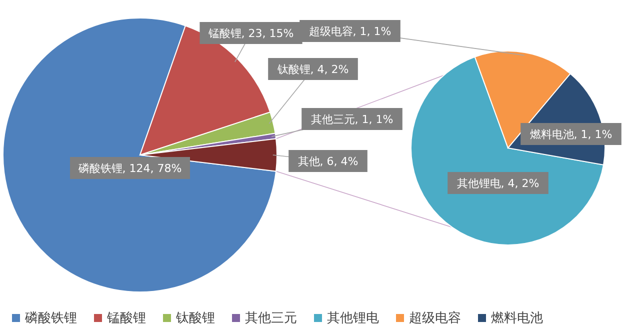  What do you see at coordinates (50, 318) in the screenshot?
I see `legend-label: 磷酸铁锂` at bounding box center [50, 318].